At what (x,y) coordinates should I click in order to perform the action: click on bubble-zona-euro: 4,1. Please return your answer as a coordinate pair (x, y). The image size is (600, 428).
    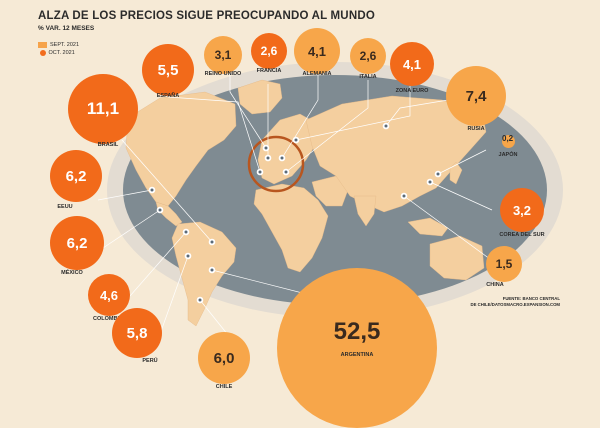
    Looking at the image, I should click on (412, 64).